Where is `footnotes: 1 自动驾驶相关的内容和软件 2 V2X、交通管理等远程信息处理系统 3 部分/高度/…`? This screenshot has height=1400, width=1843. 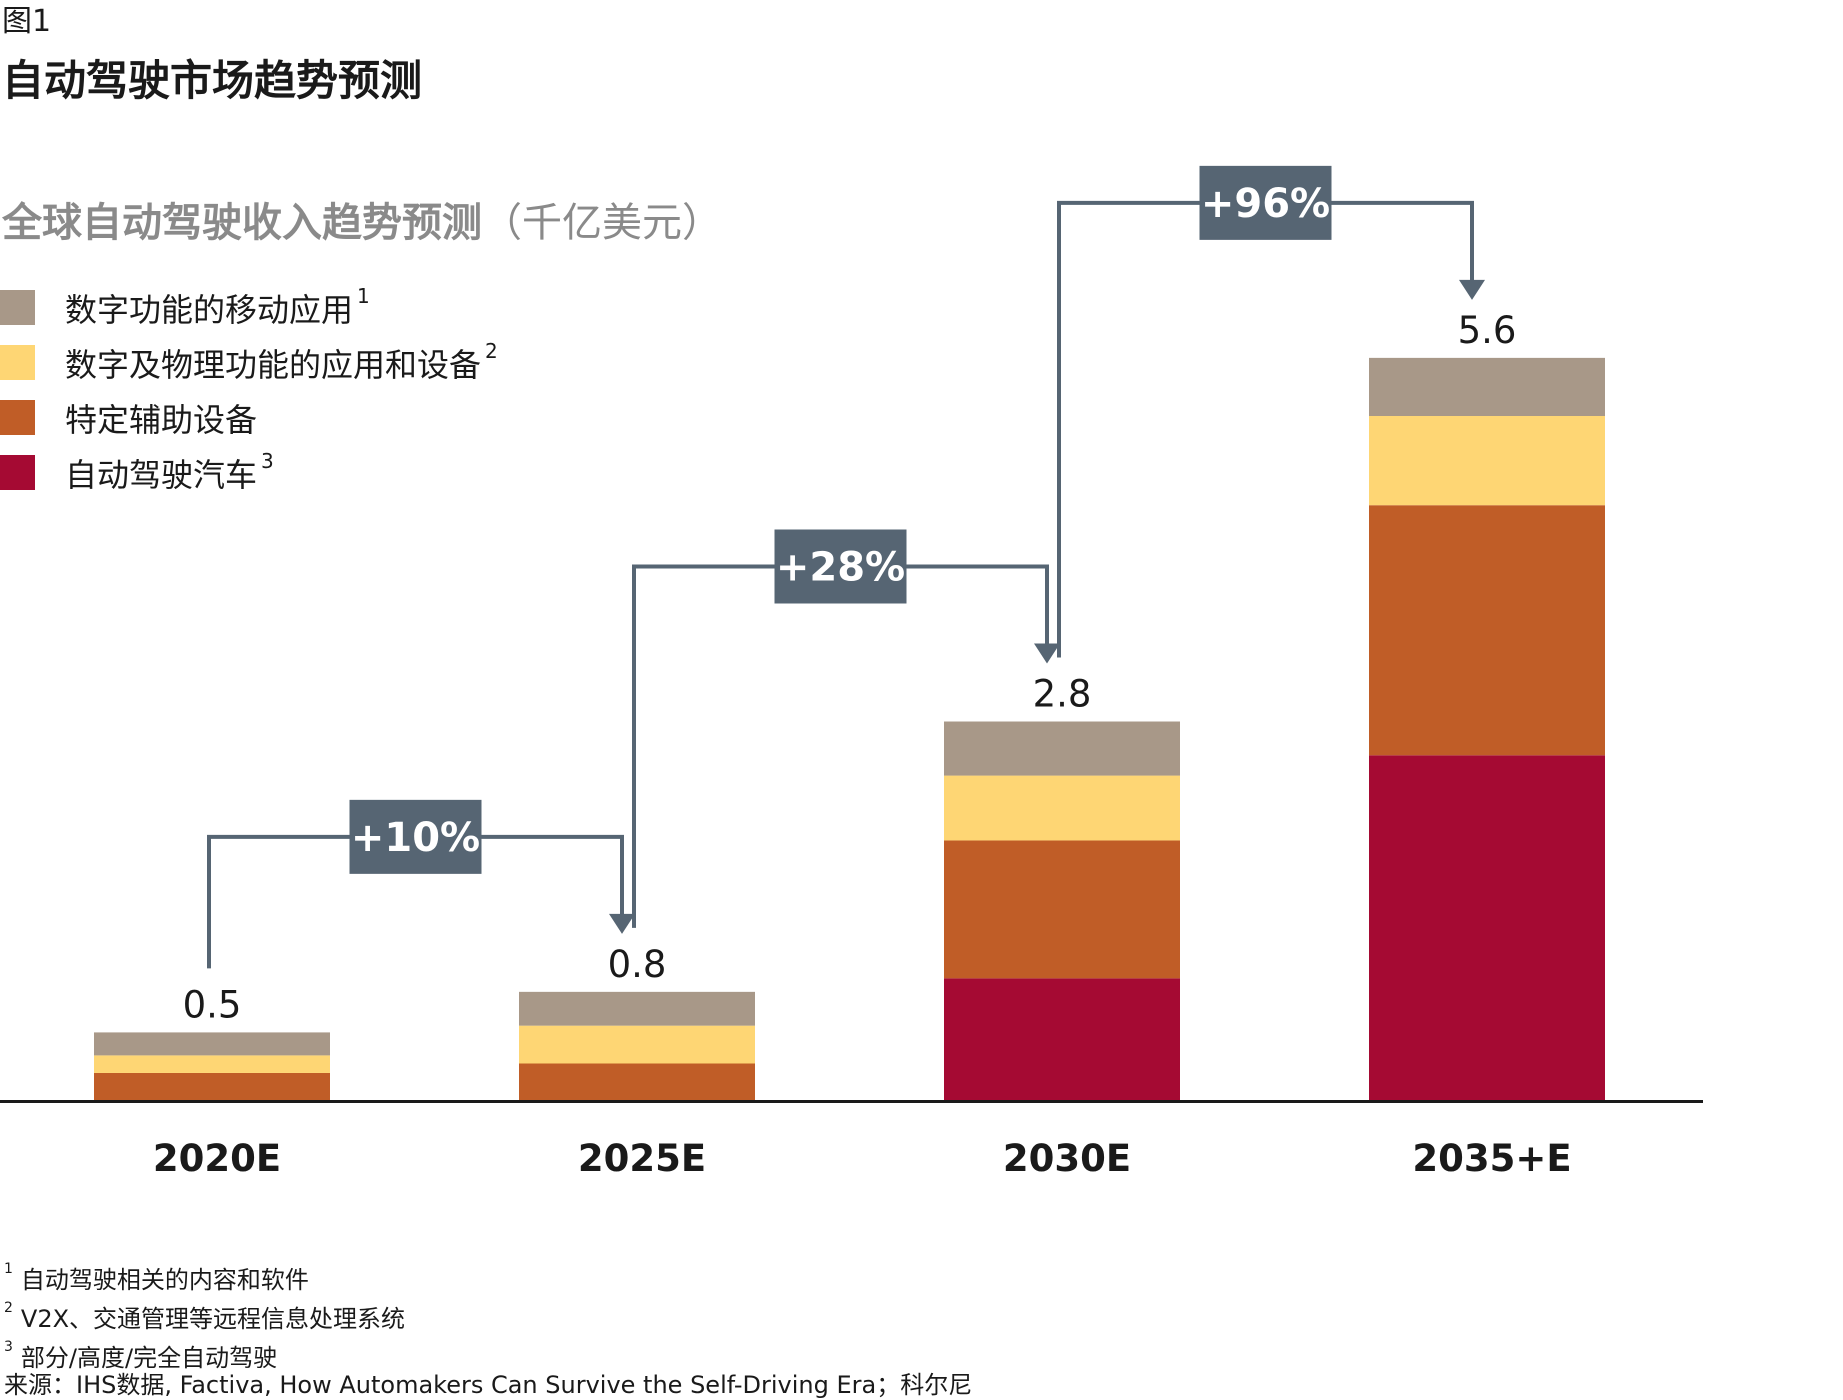 footnotes: 1 自动驾驶相关的内容和软件 2 V2X、交通管理等远程信息处理系统 3 部分/高度/… is located at coordinates (204, 1316).